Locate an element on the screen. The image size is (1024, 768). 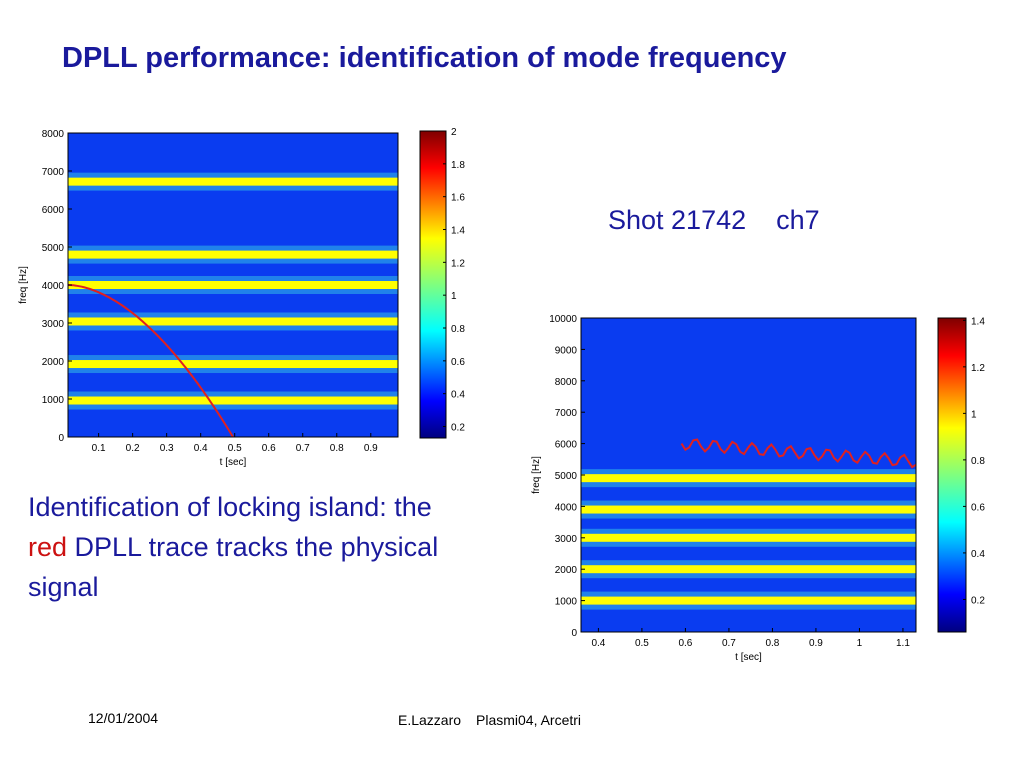
x-tick-label: 0.3 is located at coordinates (167, 448).